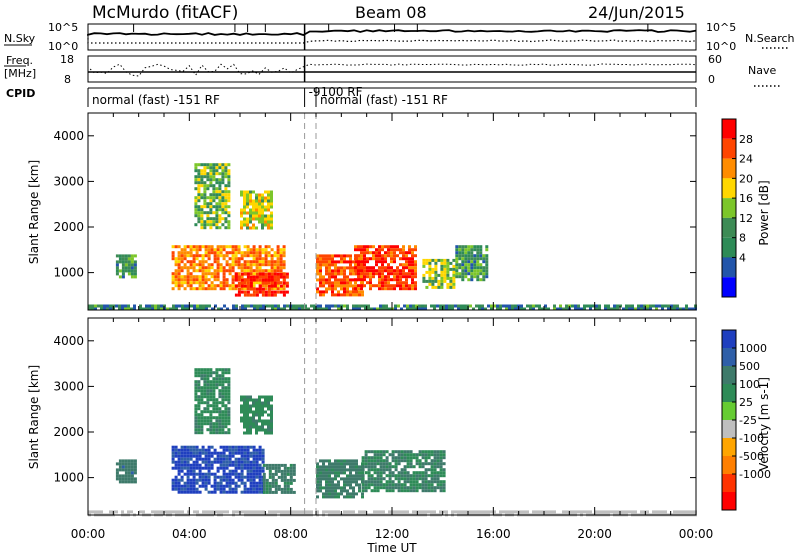 The height and width of the screenshot is (554, 800). Describe the element at coordinates (392, 37) in the screenshot. I see `nsky-panel-frame` at that location.